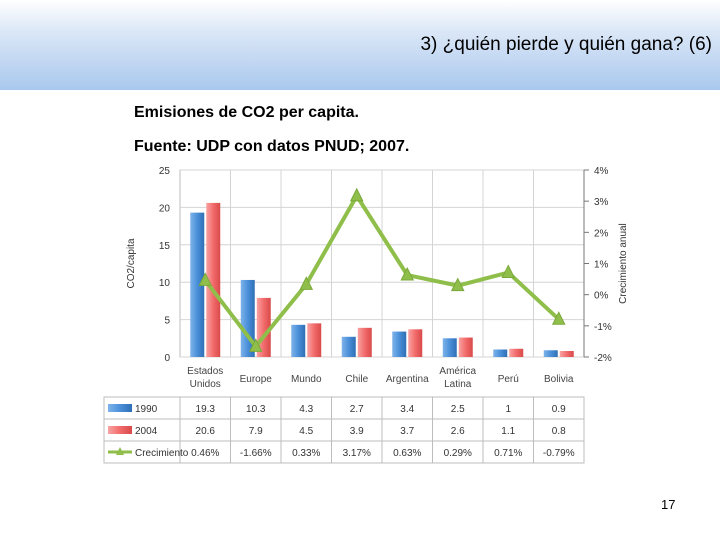 The height and width of the screenshot is (540, 720). What do you see at coordinates (601, 265) in the screenshot?
I see `y2-tick-label: 1%` at bounding box center [601, 265].